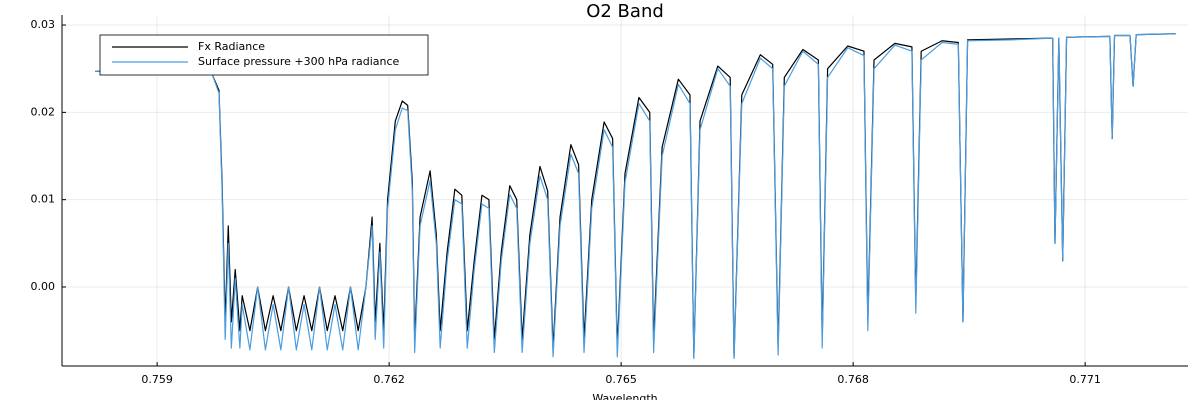  I want to click on x-tick-label: 0.768, so click(853, 379).